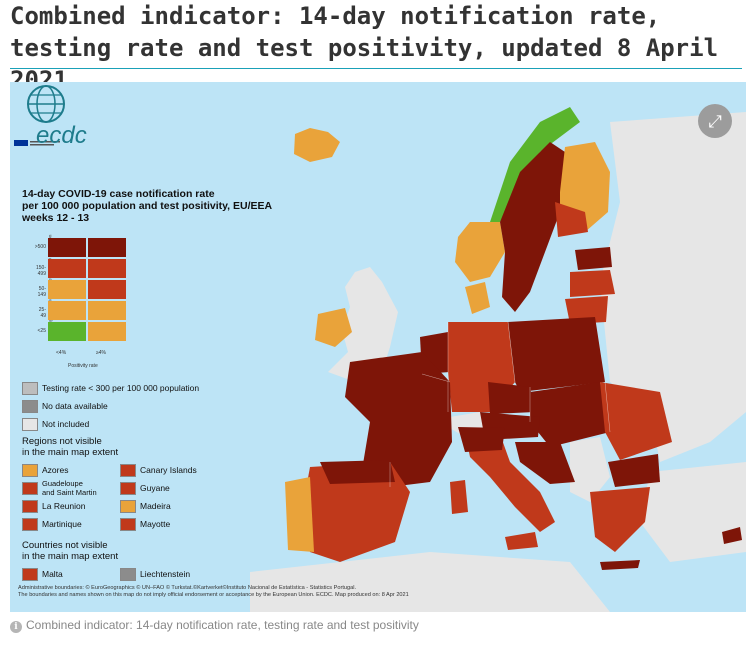  Describe the element at coordinates (592, 283) in the screenshot. I see `region-latvia` at that location.